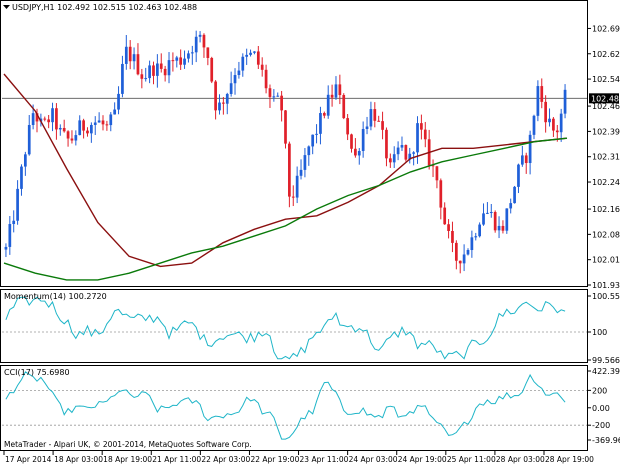  What do you see at coordinates (606, 79) in the screenshot?
I see `price-axis-label: 102.545` at bounding box center [606, 79].